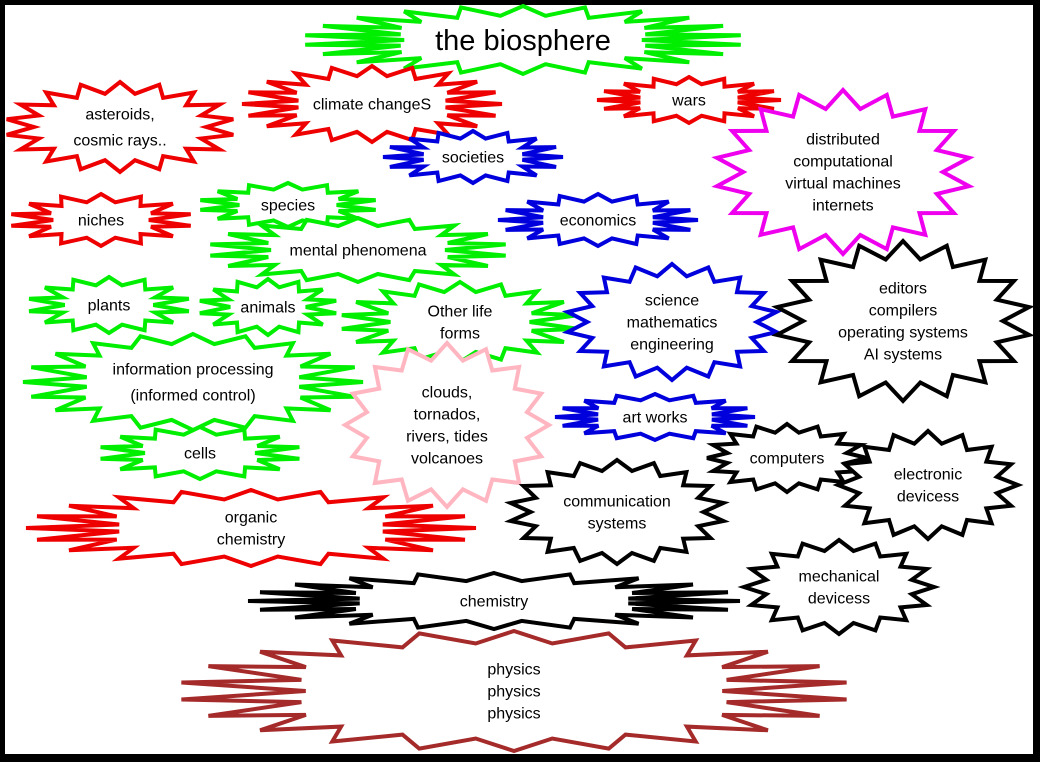 The width and height of the screenshot is (1040, 762). I want to click on node-plants-line: plants, so click(109, 306).